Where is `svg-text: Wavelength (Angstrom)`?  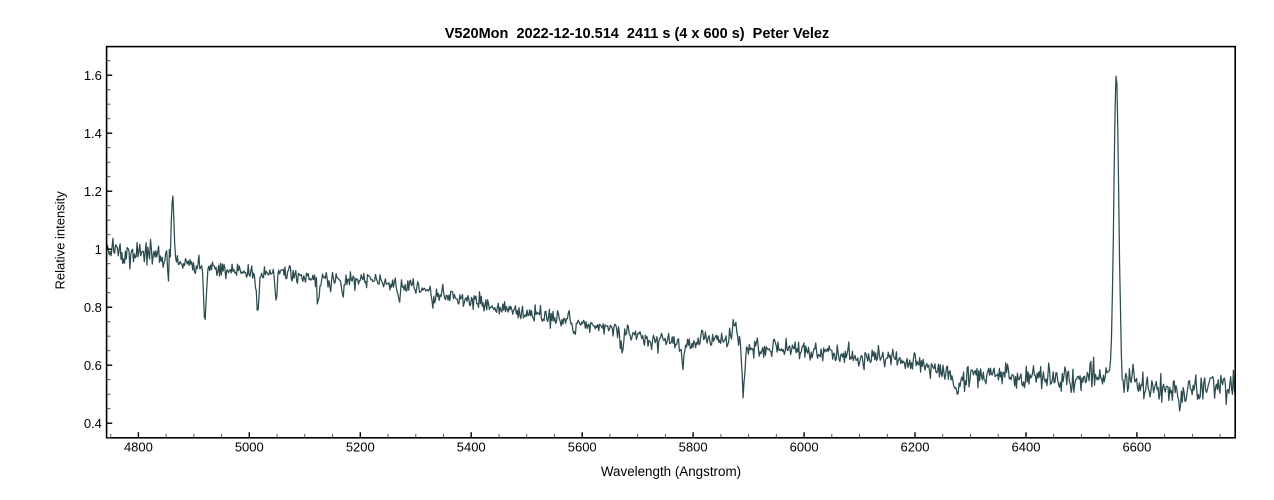 svg-text: Wavelength (Angstrom) is located at coordinates (671, 471).